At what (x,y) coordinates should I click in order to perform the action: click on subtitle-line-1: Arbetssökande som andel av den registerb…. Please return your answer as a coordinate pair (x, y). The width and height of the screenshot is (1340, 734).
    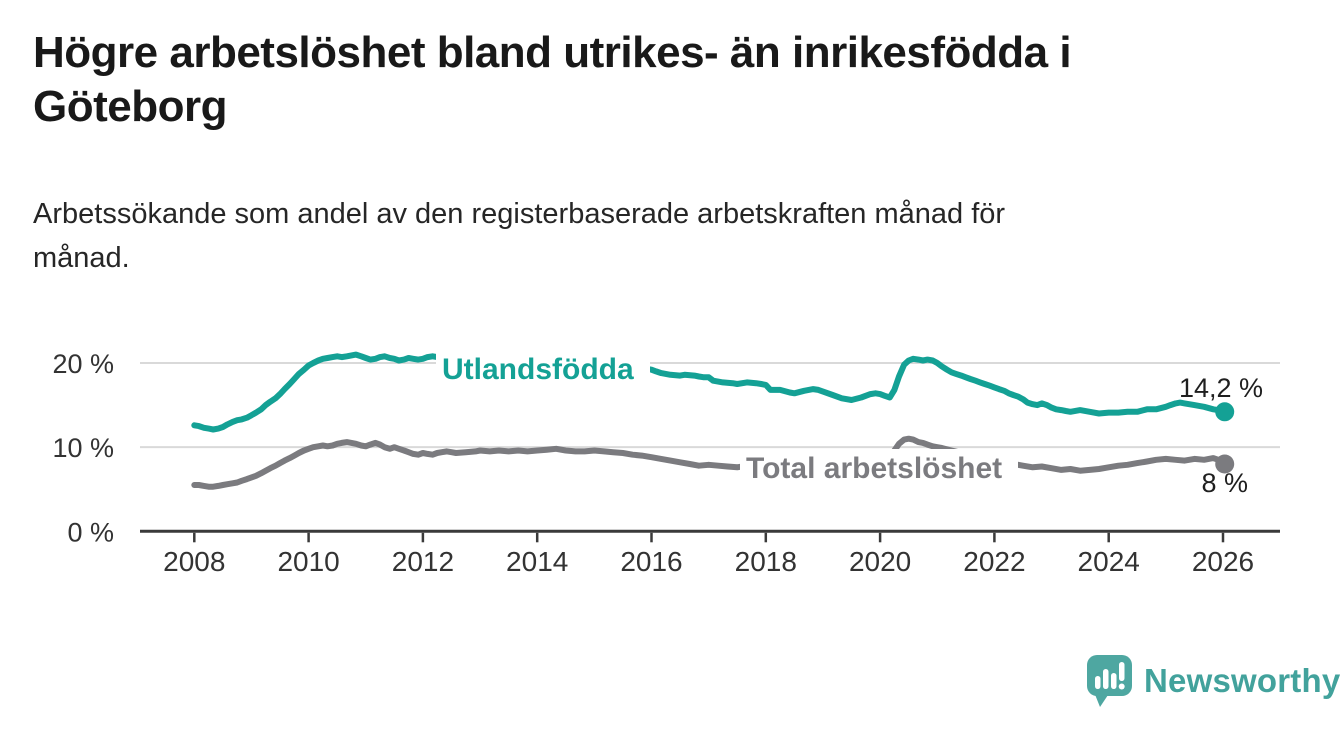
    Looking at the image, I should click on (519, 214).